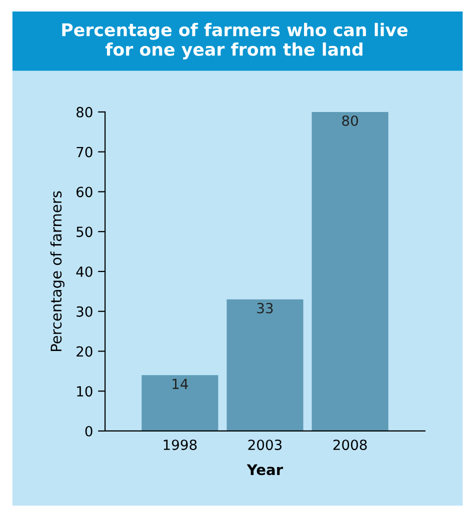 The width and height of the screenshot is (469, 508). I want to click on data-label: 33, so click(265, 308).